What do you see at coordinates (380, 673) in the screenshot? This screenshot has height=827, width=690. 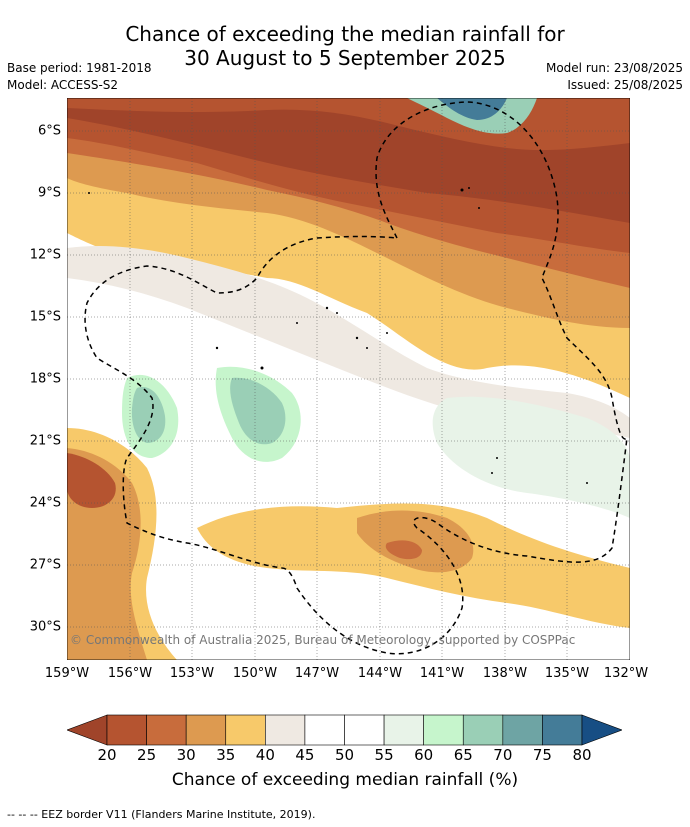 I see `lon-label-144w: 144°W` at bounding box center [380, 673].